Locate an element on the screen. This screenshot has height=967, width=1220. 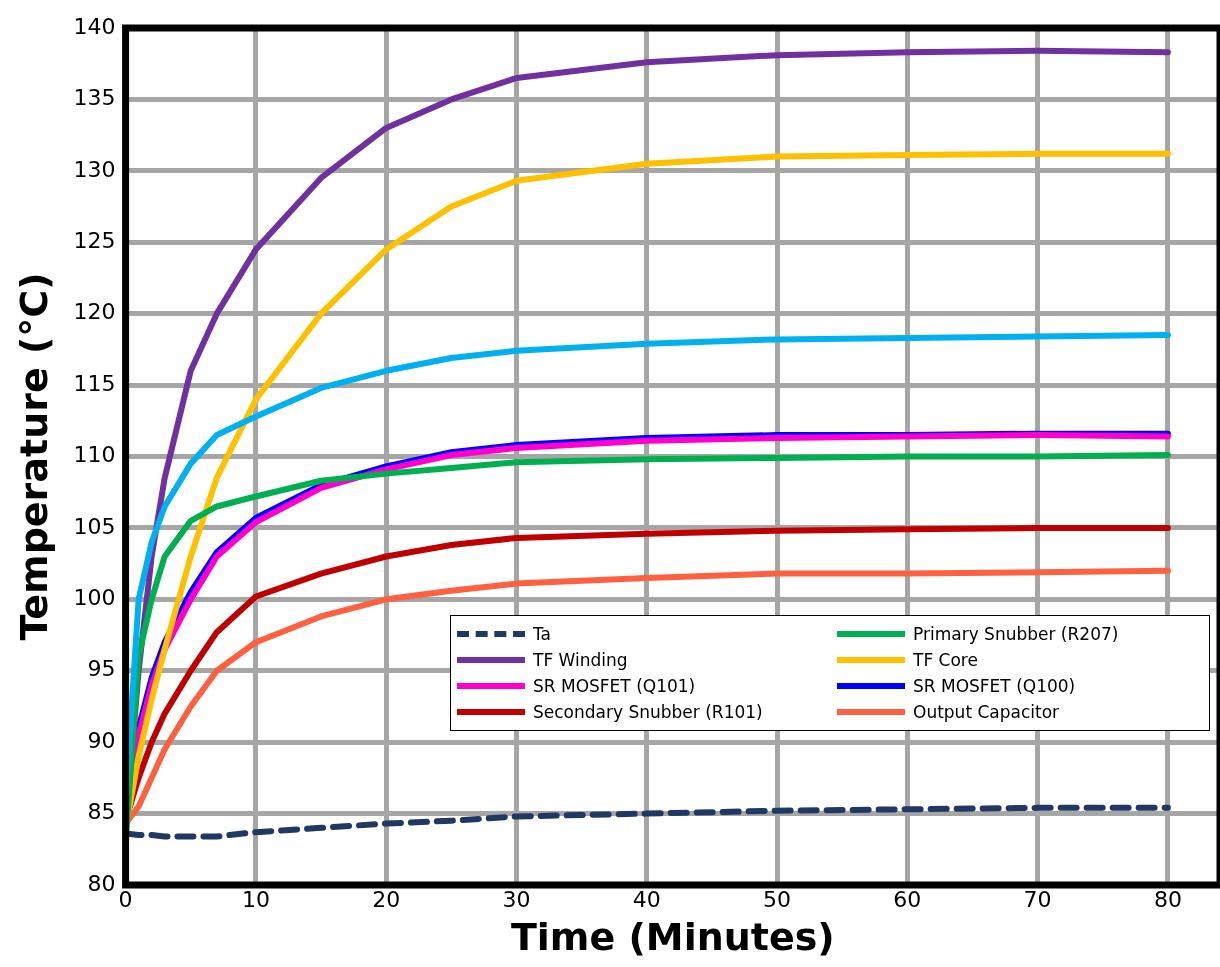
legend-label: SR MOSFET (Q101) is located at coordinates (614, 686).